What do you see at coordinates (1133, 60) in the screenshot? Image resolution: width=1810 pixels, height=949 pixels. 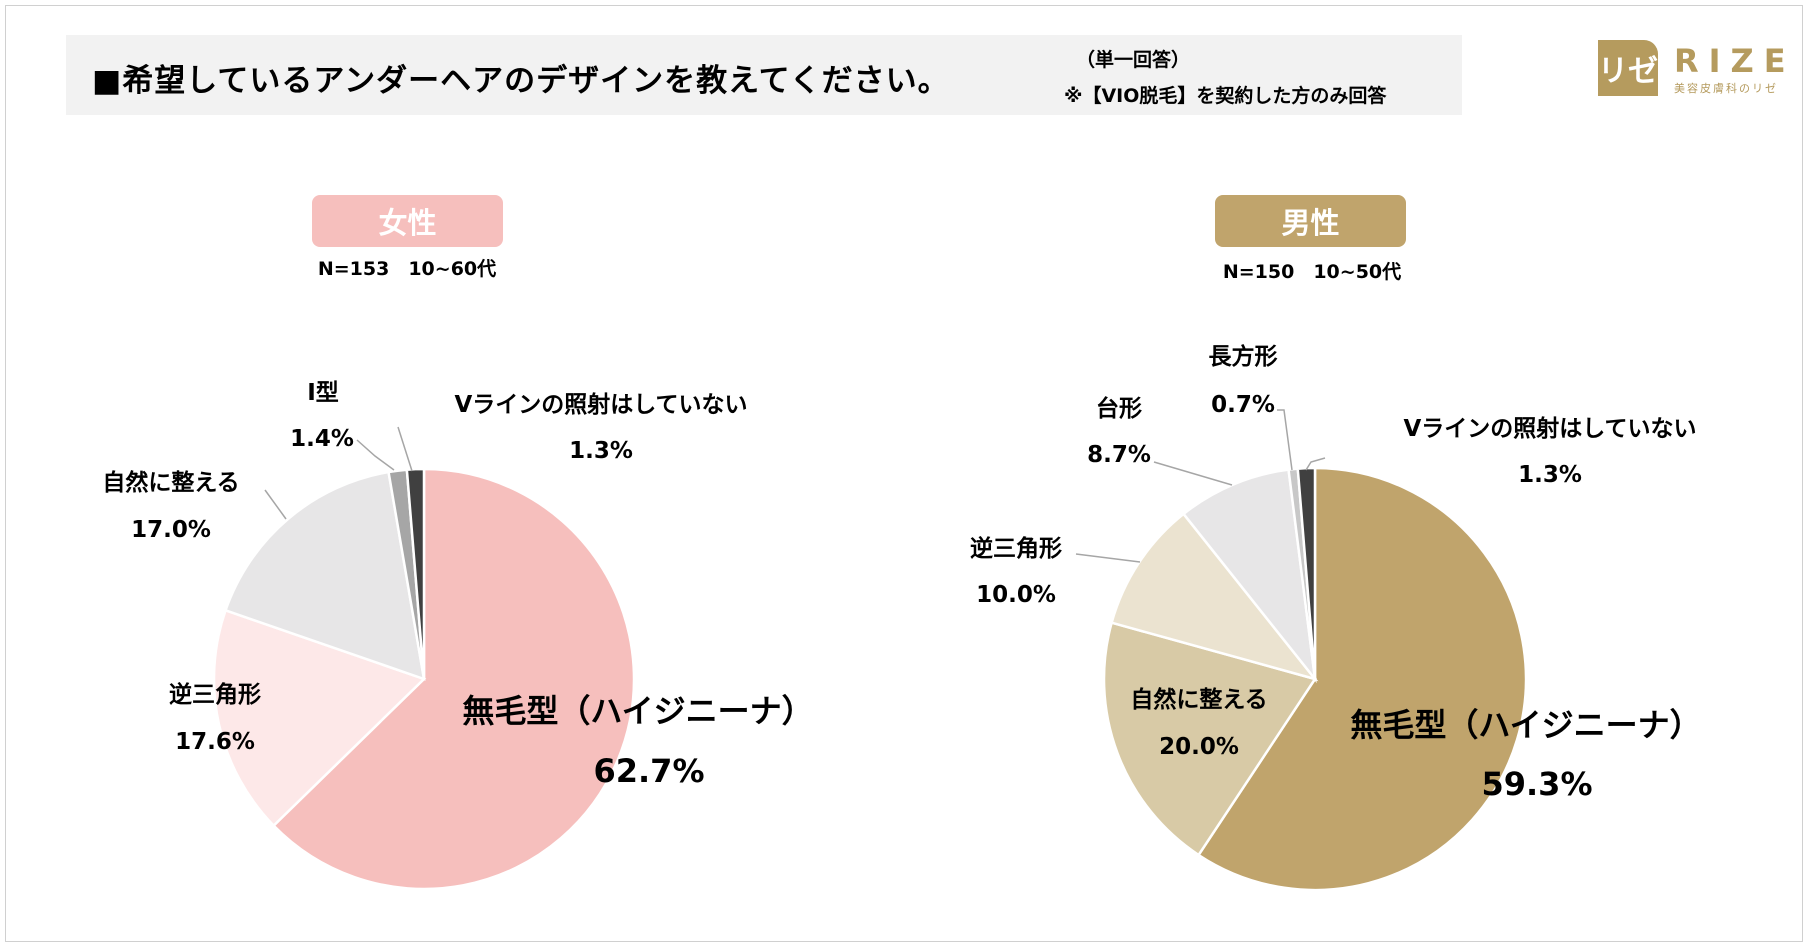 I see `answer-type-note: （単一回答）` at bounding box center [1133, 60].